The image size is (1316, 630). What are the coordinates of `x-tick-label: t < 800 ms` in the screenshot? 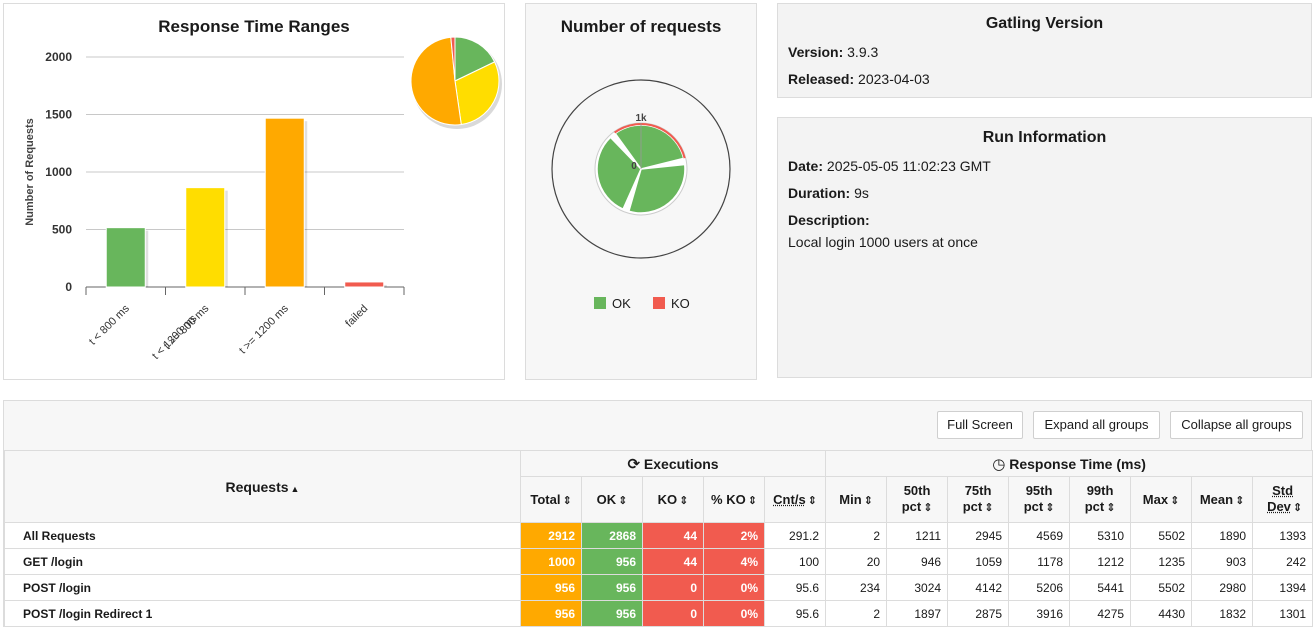 It's located at (109, 324).